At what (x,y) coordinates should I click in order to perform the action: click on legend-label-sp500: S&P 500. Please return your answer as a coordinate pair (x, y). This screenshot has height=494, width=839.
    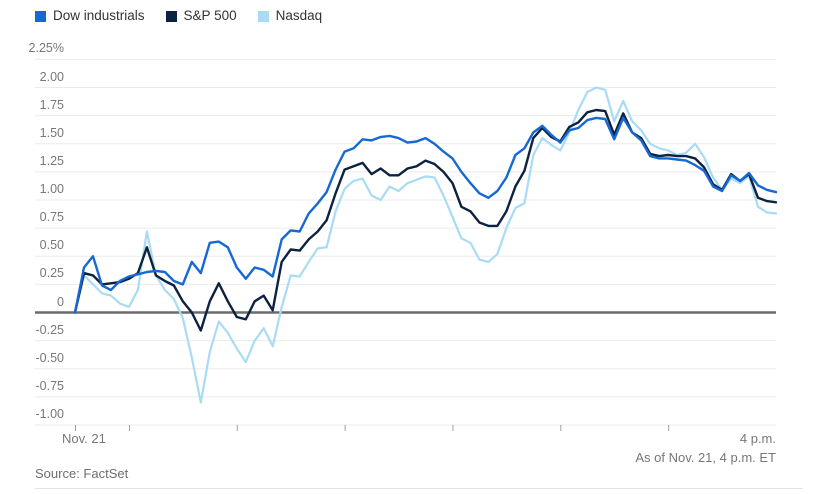
    Looking at the image, I should click on (210, 15).